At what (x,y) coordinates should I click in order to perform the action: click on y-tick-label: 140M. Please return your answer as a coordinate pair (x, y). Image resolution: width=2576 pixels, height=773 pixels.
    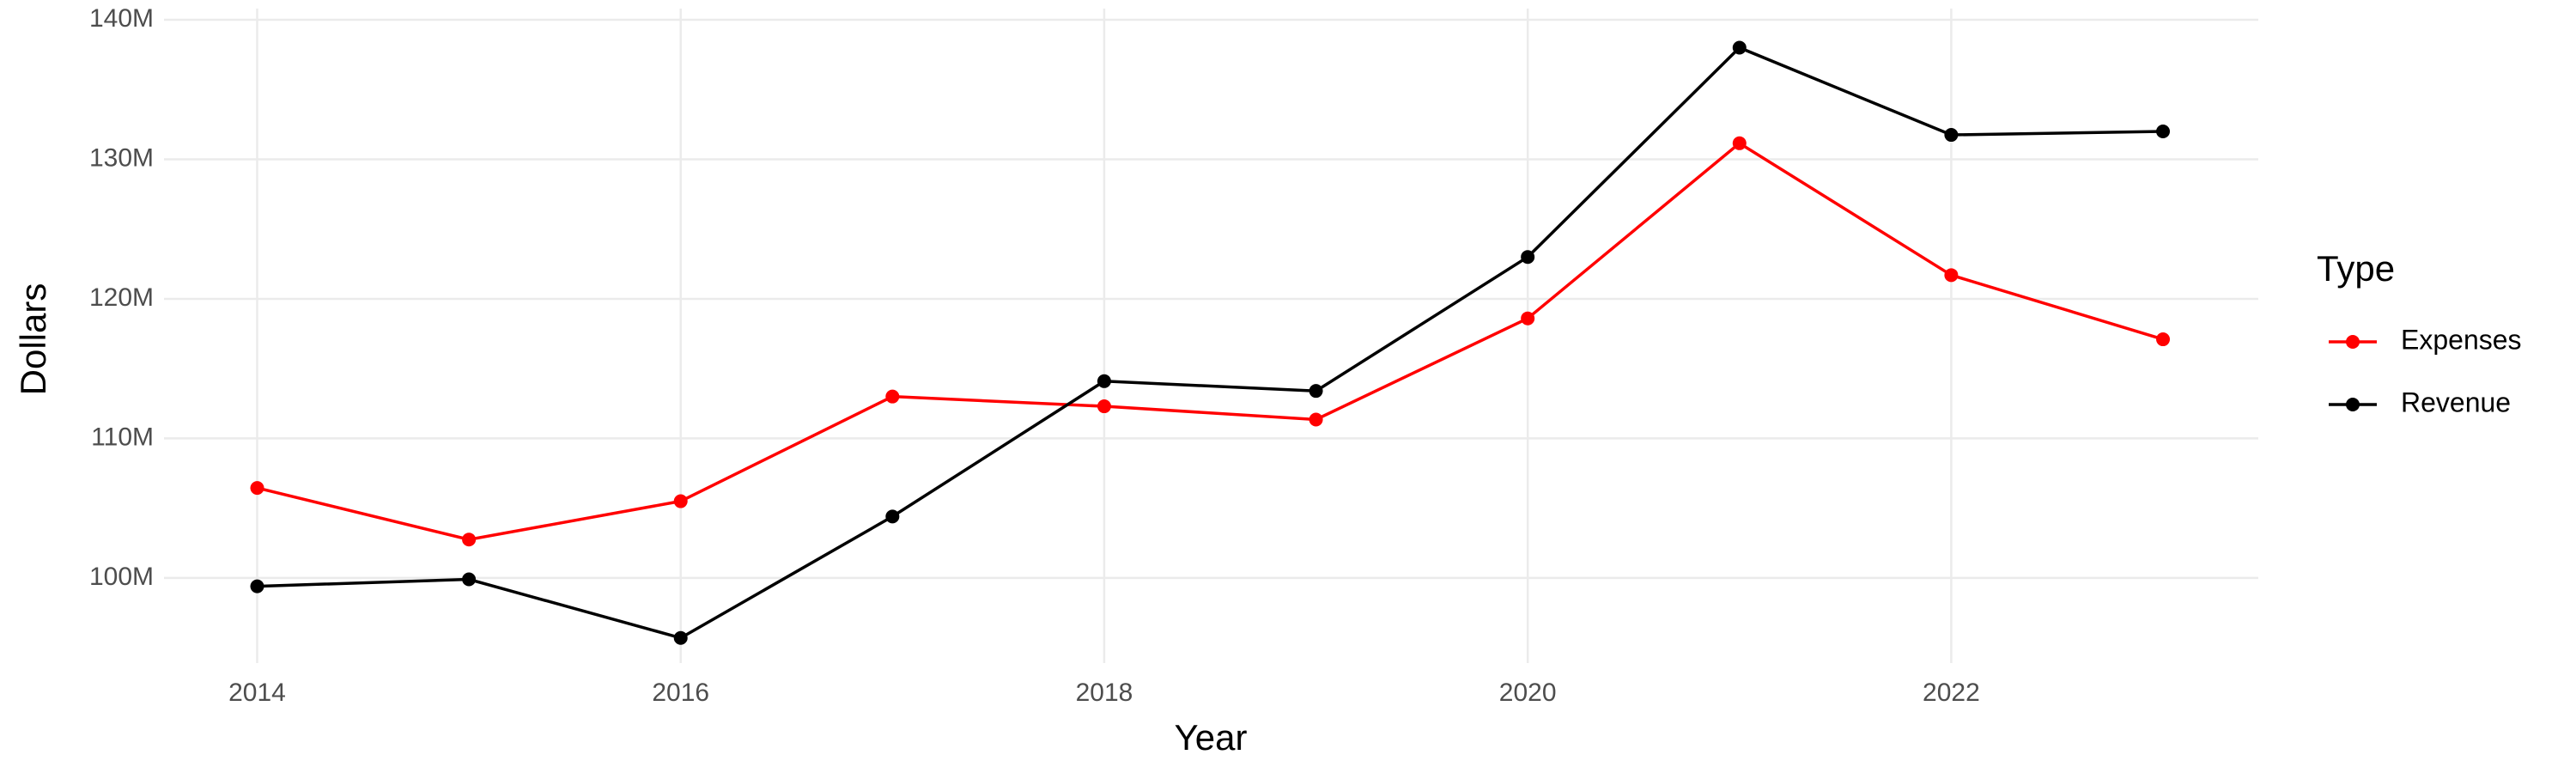
    Looking at the image, I should click on (122, 18).